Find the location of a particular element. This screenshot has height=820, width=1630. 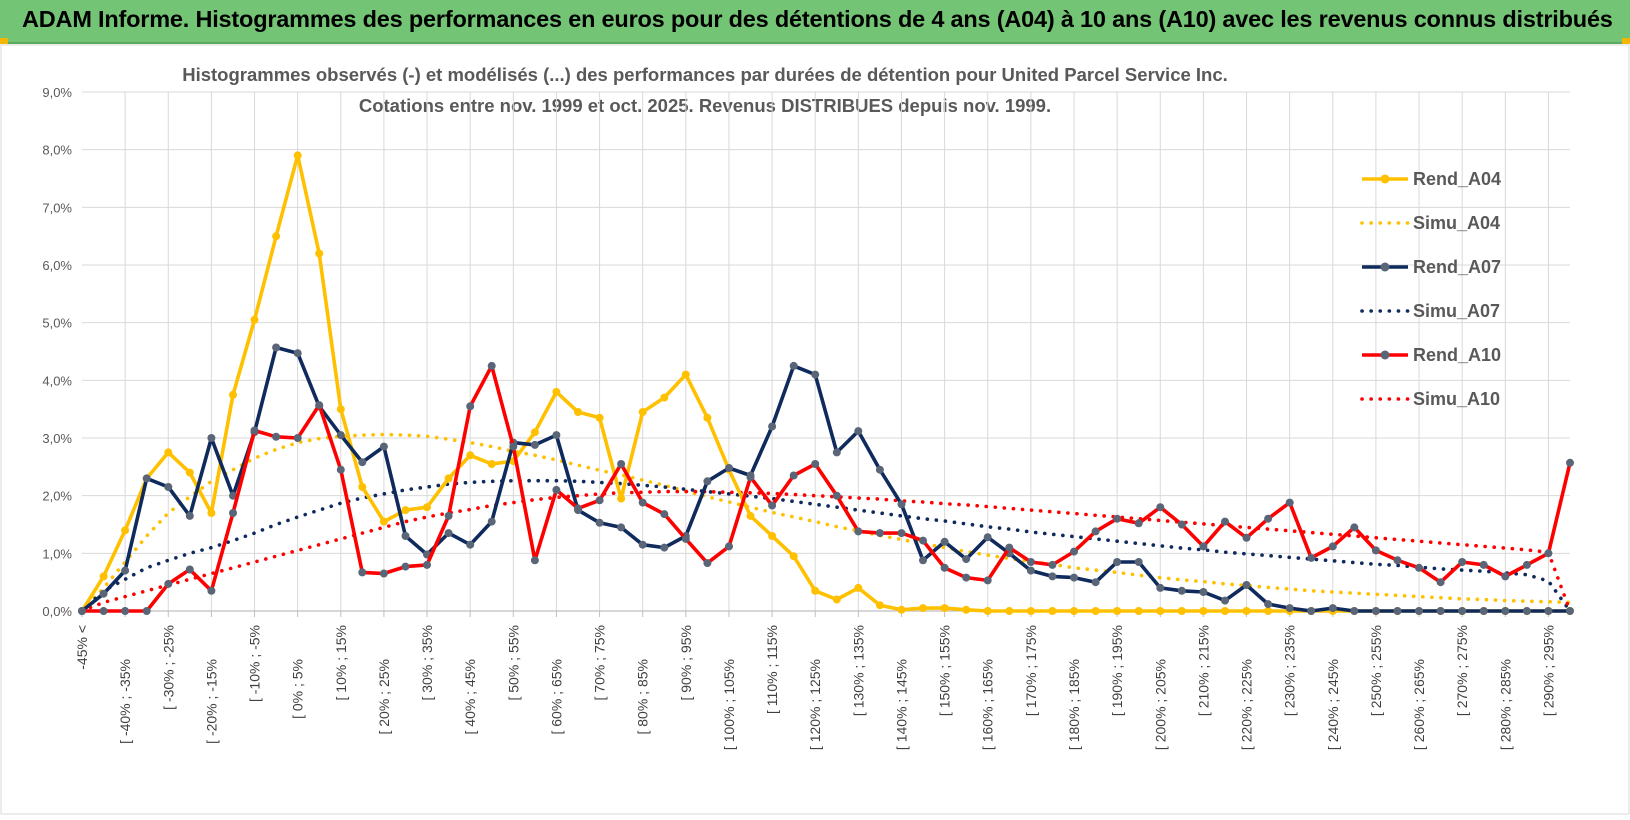

legend-item-simu-a04: Simu_A04 is located at coordinates (1430, 223).